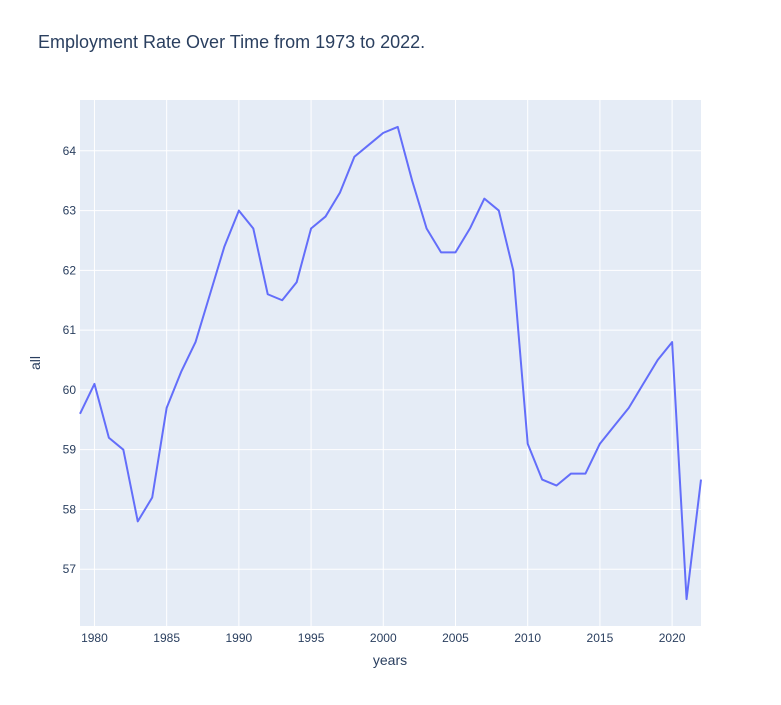  Describe the element at coordinates (94, 638) in the screenshot. I see `x-tick-label: 1980` at that location.